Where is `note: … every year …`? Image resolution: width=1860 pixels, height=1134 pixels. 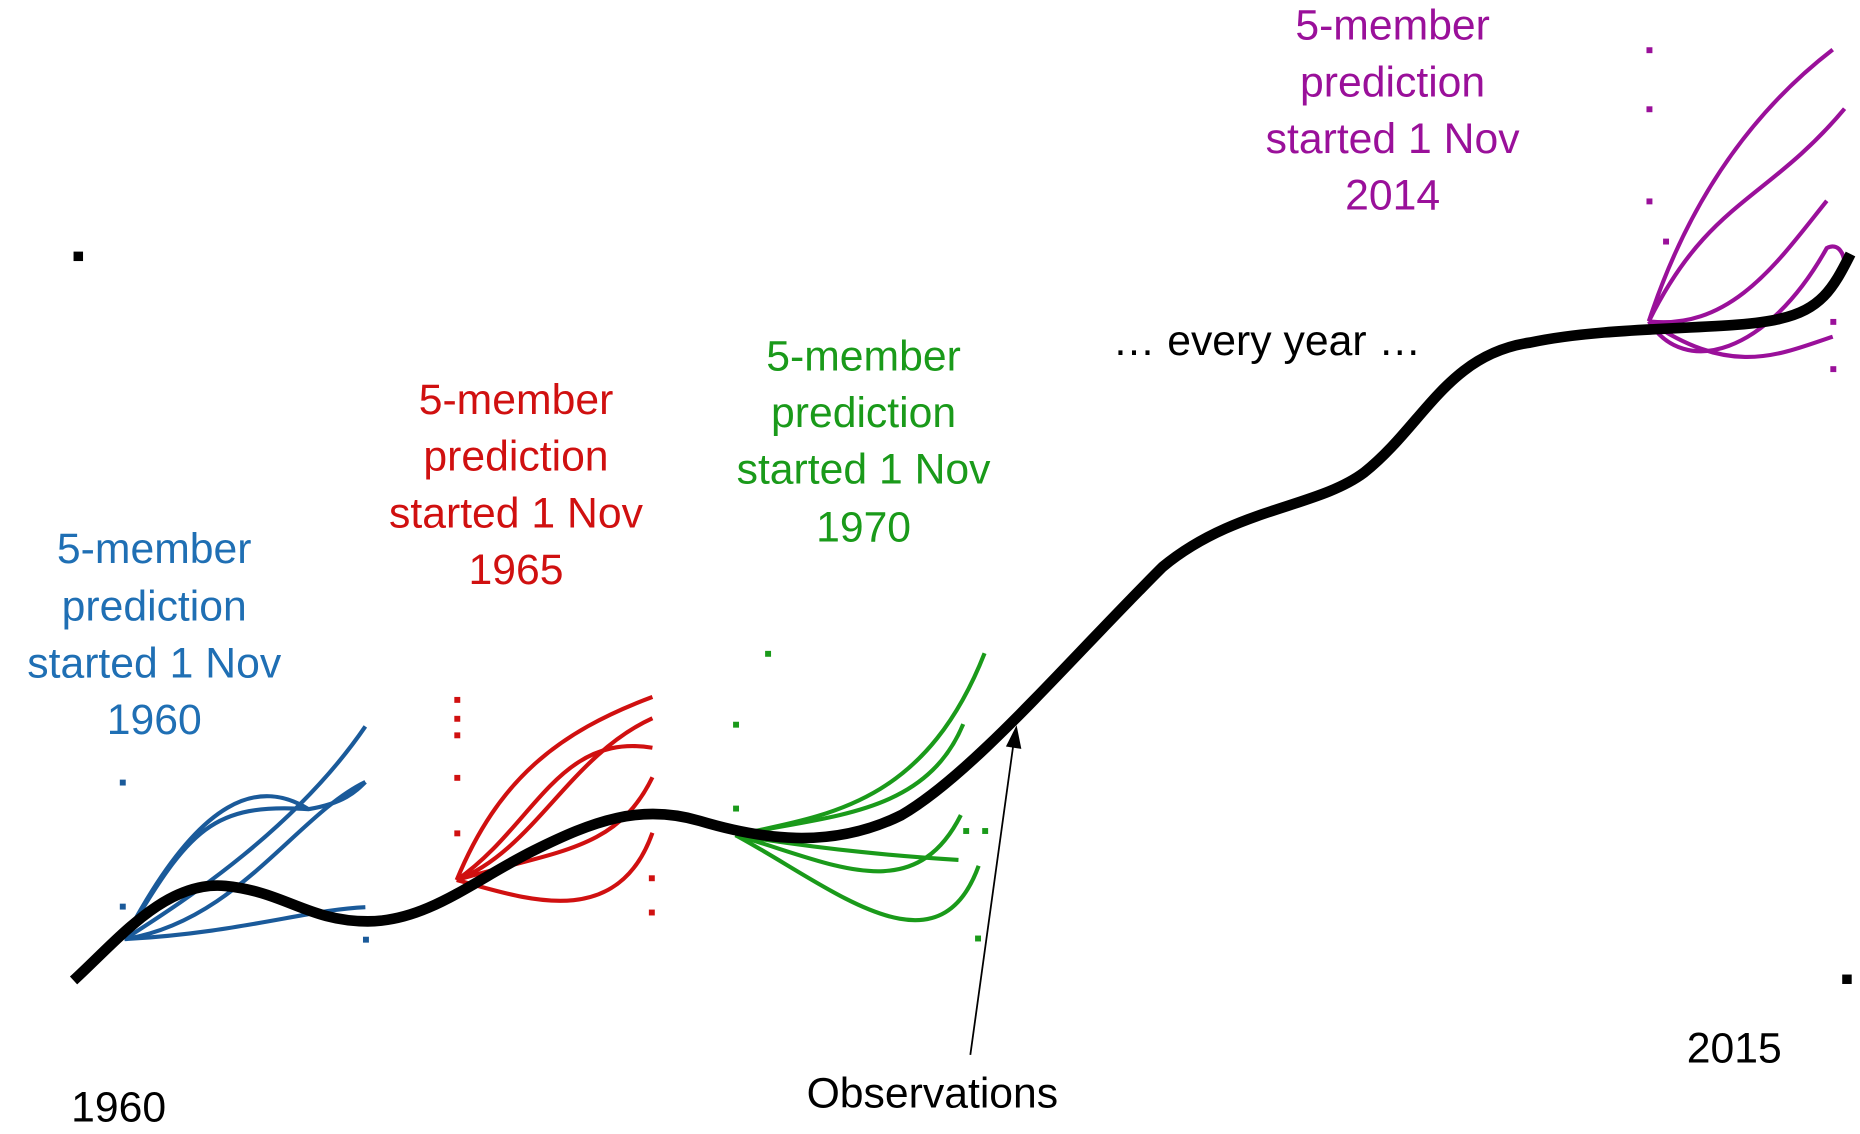
note: … every year … is located at coordinates (1267, 341).